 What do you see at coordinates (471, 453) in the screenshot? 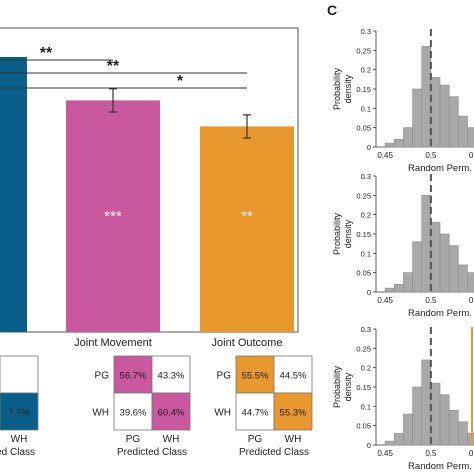
I see `hist-2-xtick-label: 0.55` at bounding box center [471, 453].